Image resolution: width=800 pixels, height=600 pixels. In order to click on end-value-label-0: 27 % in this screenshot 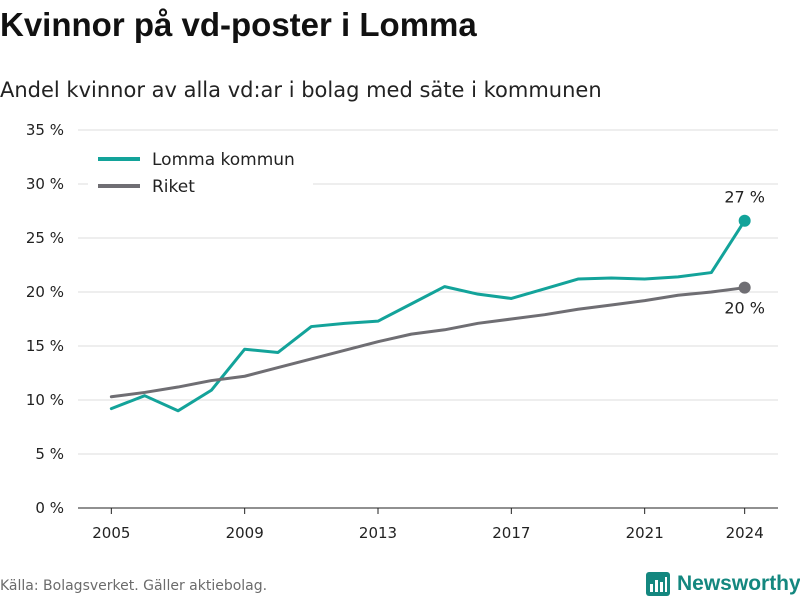, I will do `click(744, 197)`.